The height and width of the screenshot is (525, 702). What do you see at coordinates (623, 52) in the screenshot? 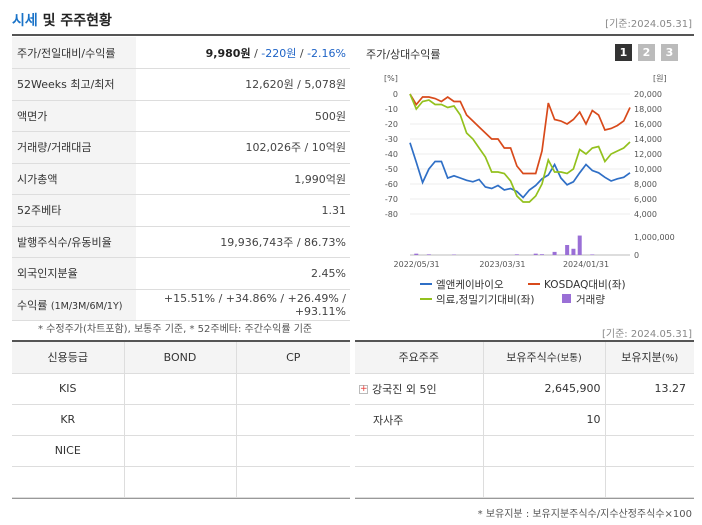
I see `tab-1: 1` at bounding box center [623, 52].